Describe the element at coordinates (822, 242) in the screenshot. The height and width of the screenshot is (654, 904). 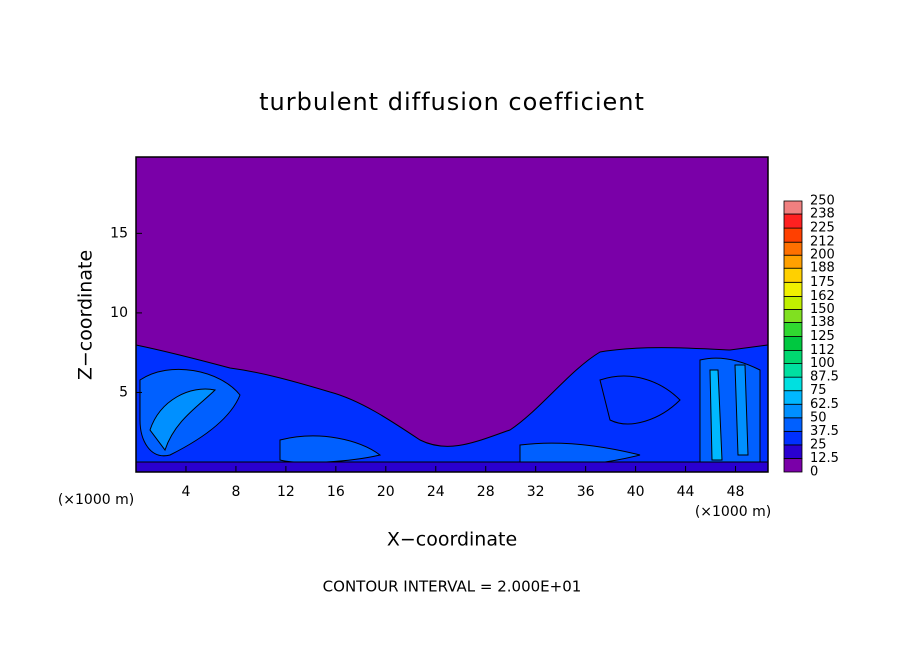
I see `colorbar-label: 212` at that location.